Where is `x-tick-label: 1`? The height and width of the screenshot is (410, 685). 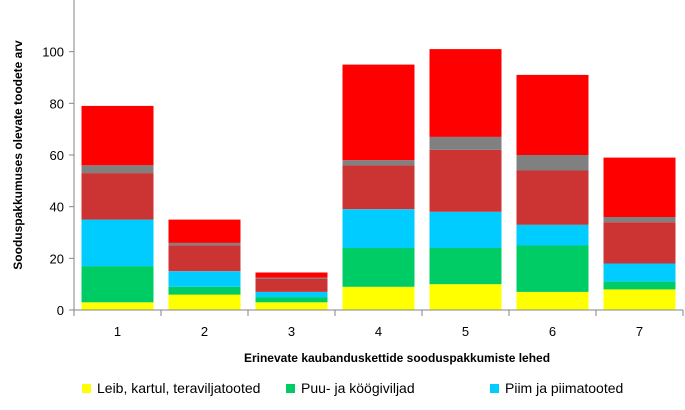 x-tick-label: 1 is located at coordinates (117, 331).